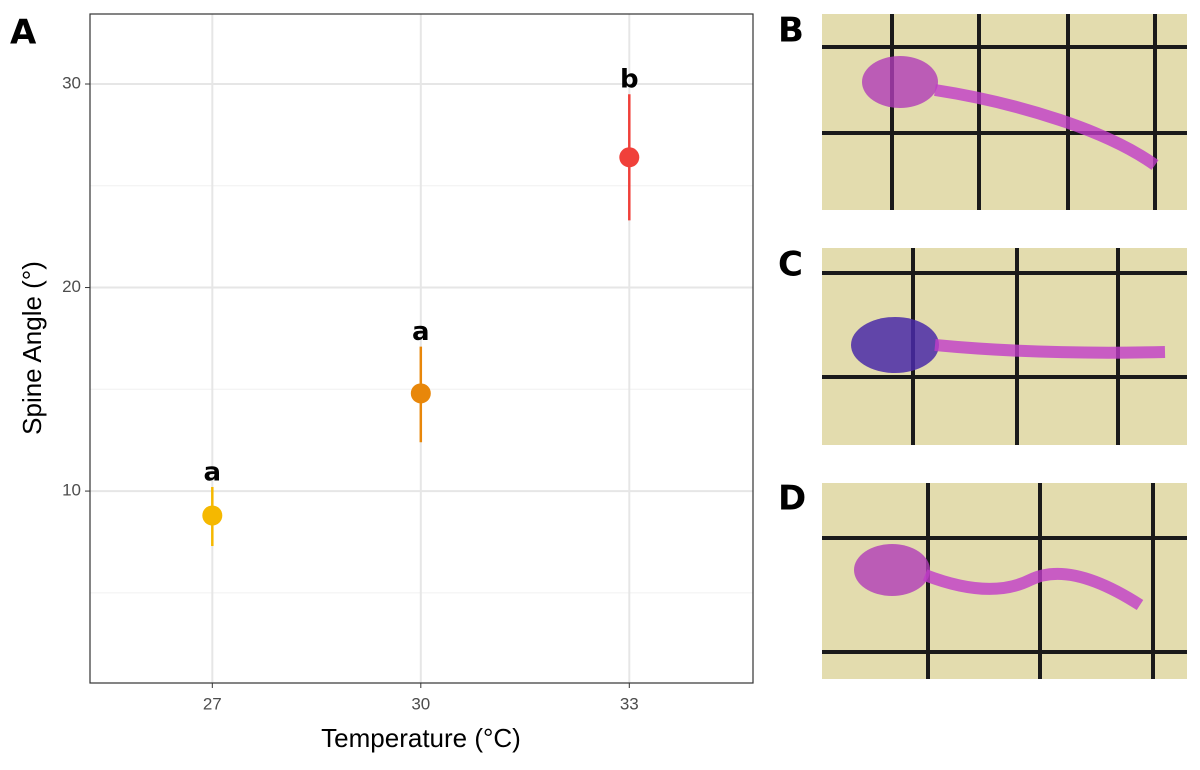  I want to click on y-tick-label: 20, so click(71, 286).